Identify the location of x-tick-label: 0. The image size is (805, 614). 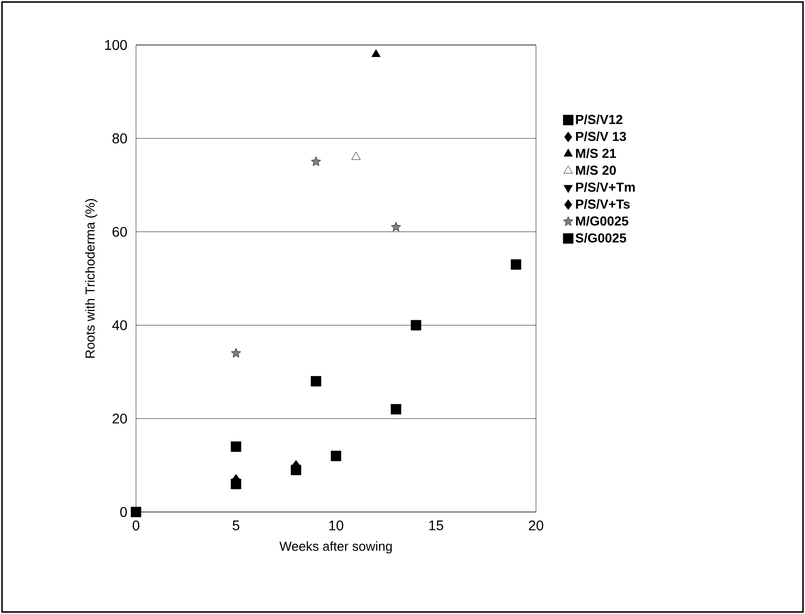
(136, 525).